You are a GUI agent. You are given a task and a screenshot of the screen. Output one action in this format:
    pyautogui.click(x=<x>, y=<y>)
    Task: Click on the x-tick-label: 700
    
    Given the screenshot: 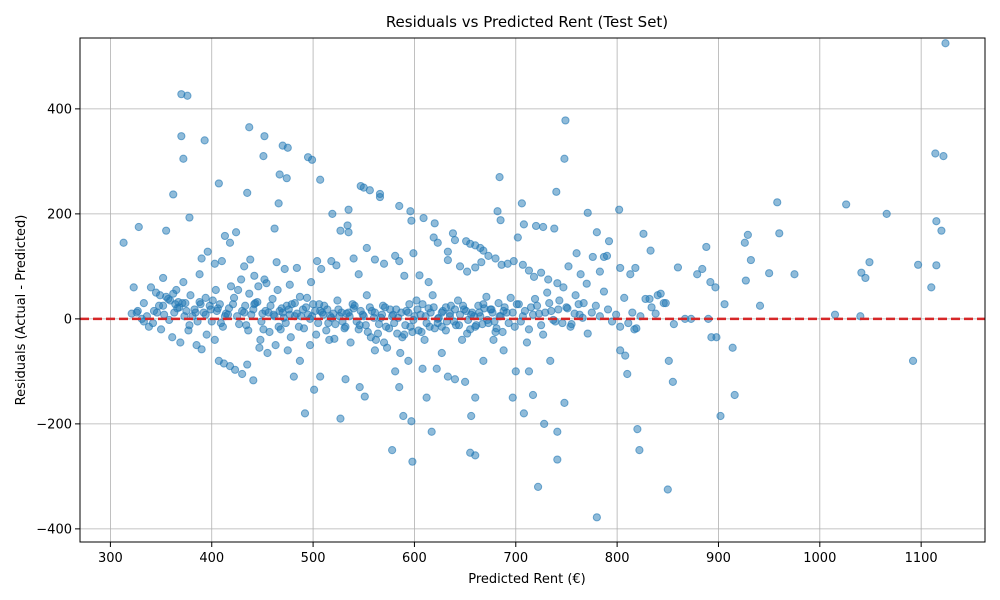 What is the action you would take?
    pyautogui.click(x=515, y=558)
    